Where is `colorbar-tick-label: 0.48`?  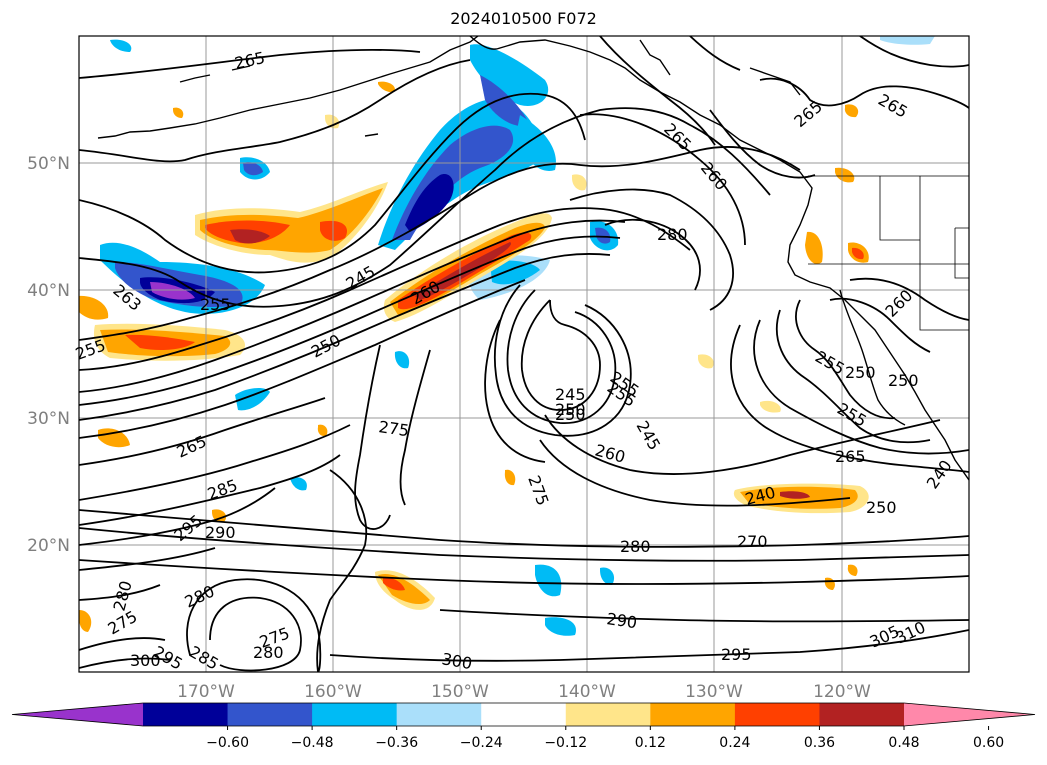
colorbar-tick-label: 0.48 is located at coordinates (903, 743).